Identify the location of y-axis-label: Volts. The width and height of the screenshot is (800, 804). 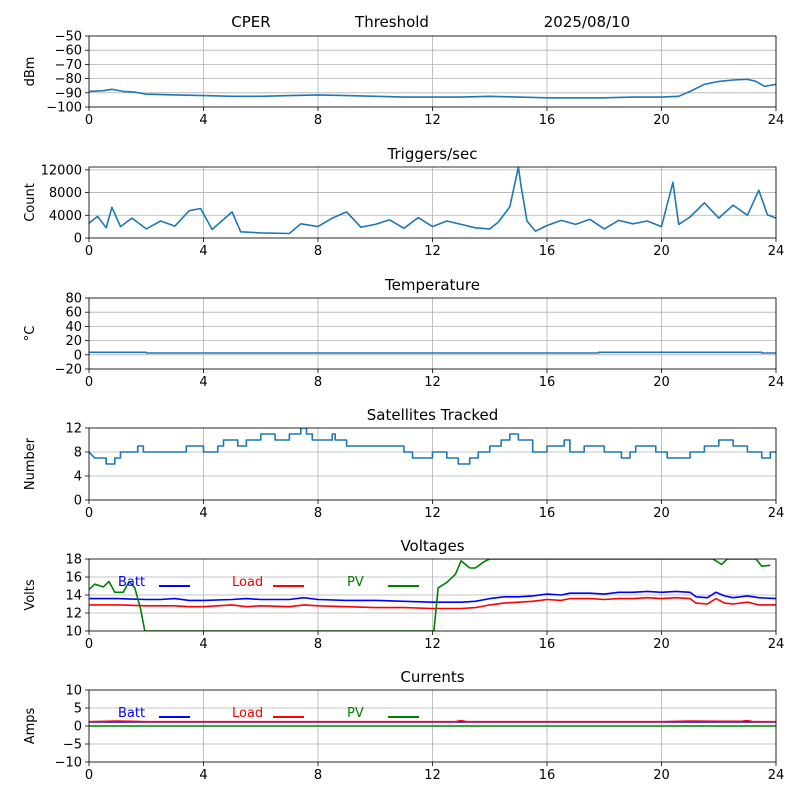
(30, 595).